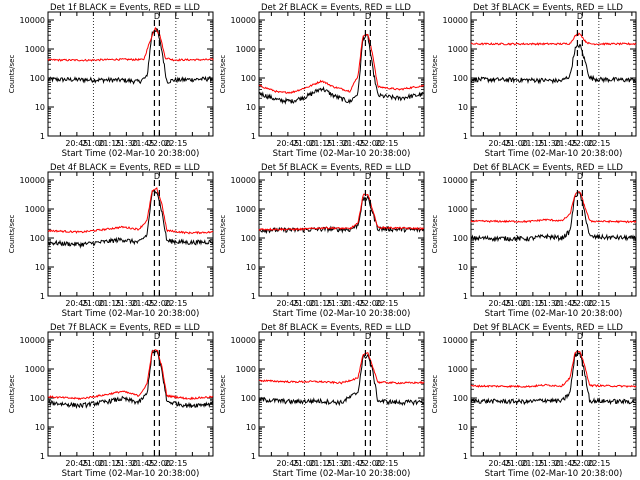 The height and width of the screenshot is (480, 640). What do you see at coordinates (125, 168) in the screenshot?
I see `panel-title: Det 4f BLACK = Events, RED = LLD` at bounding box center [125, 168].